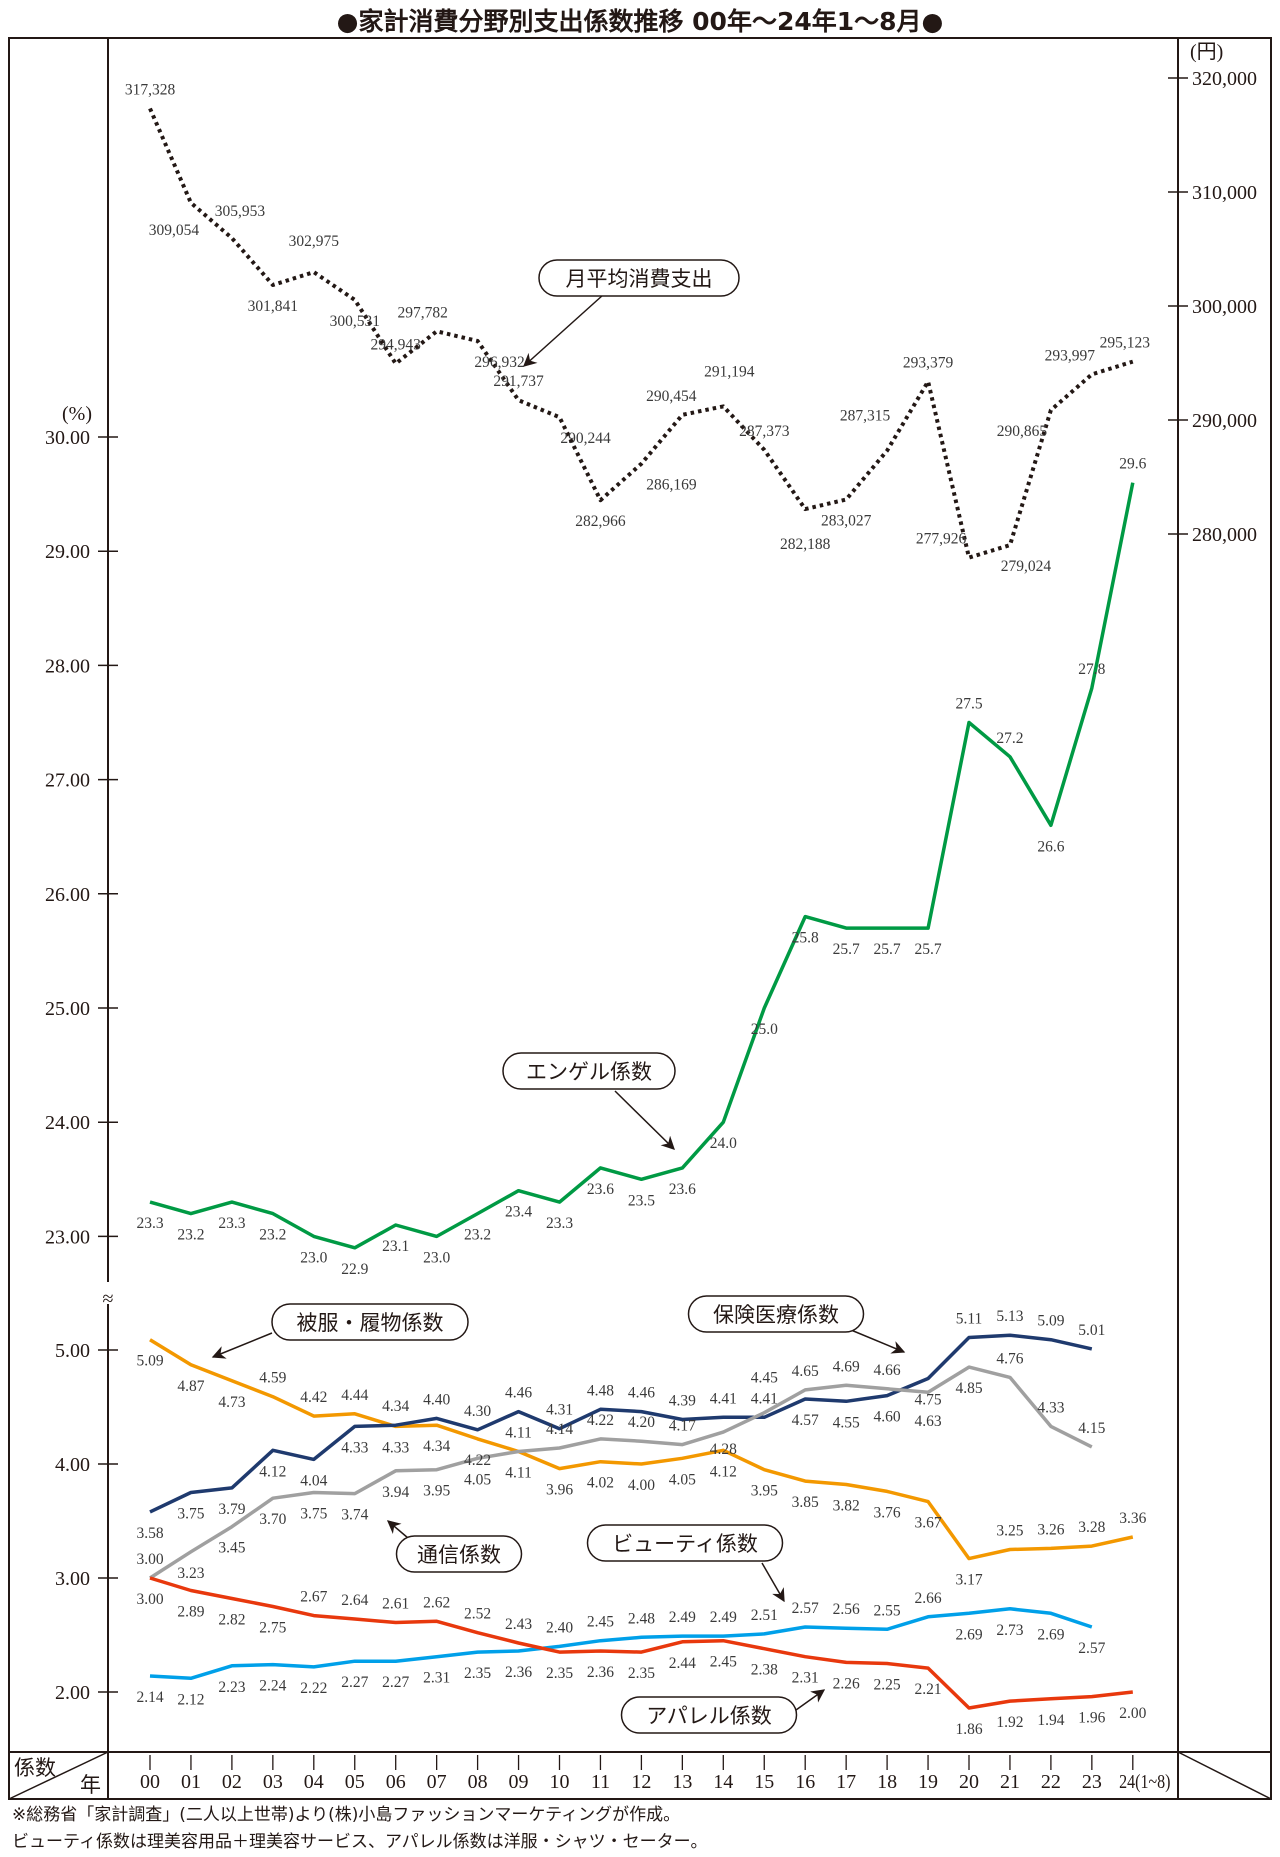 This screenshot has height=1857, width=1280. What do you see at coordinates (1022, 431) in the screenshot?
I see `data-label: 290,865` at bounding box center [1022, 431].